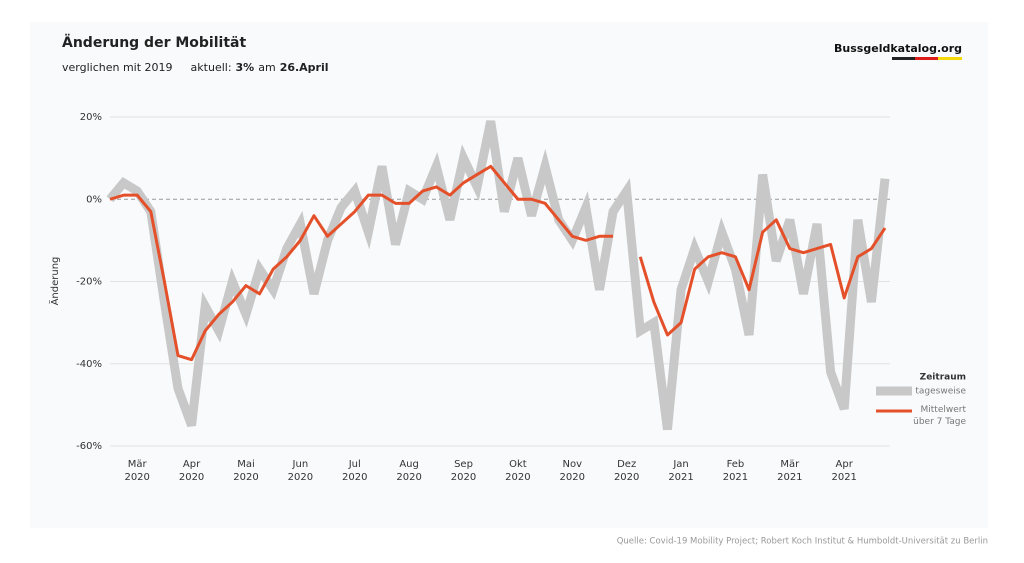 The width and height of the screenshot is (1024, 563). Describe the element at coordinates (354, 471) in the screenshot. I see `x-tick-label: Jul 2020` at that location.